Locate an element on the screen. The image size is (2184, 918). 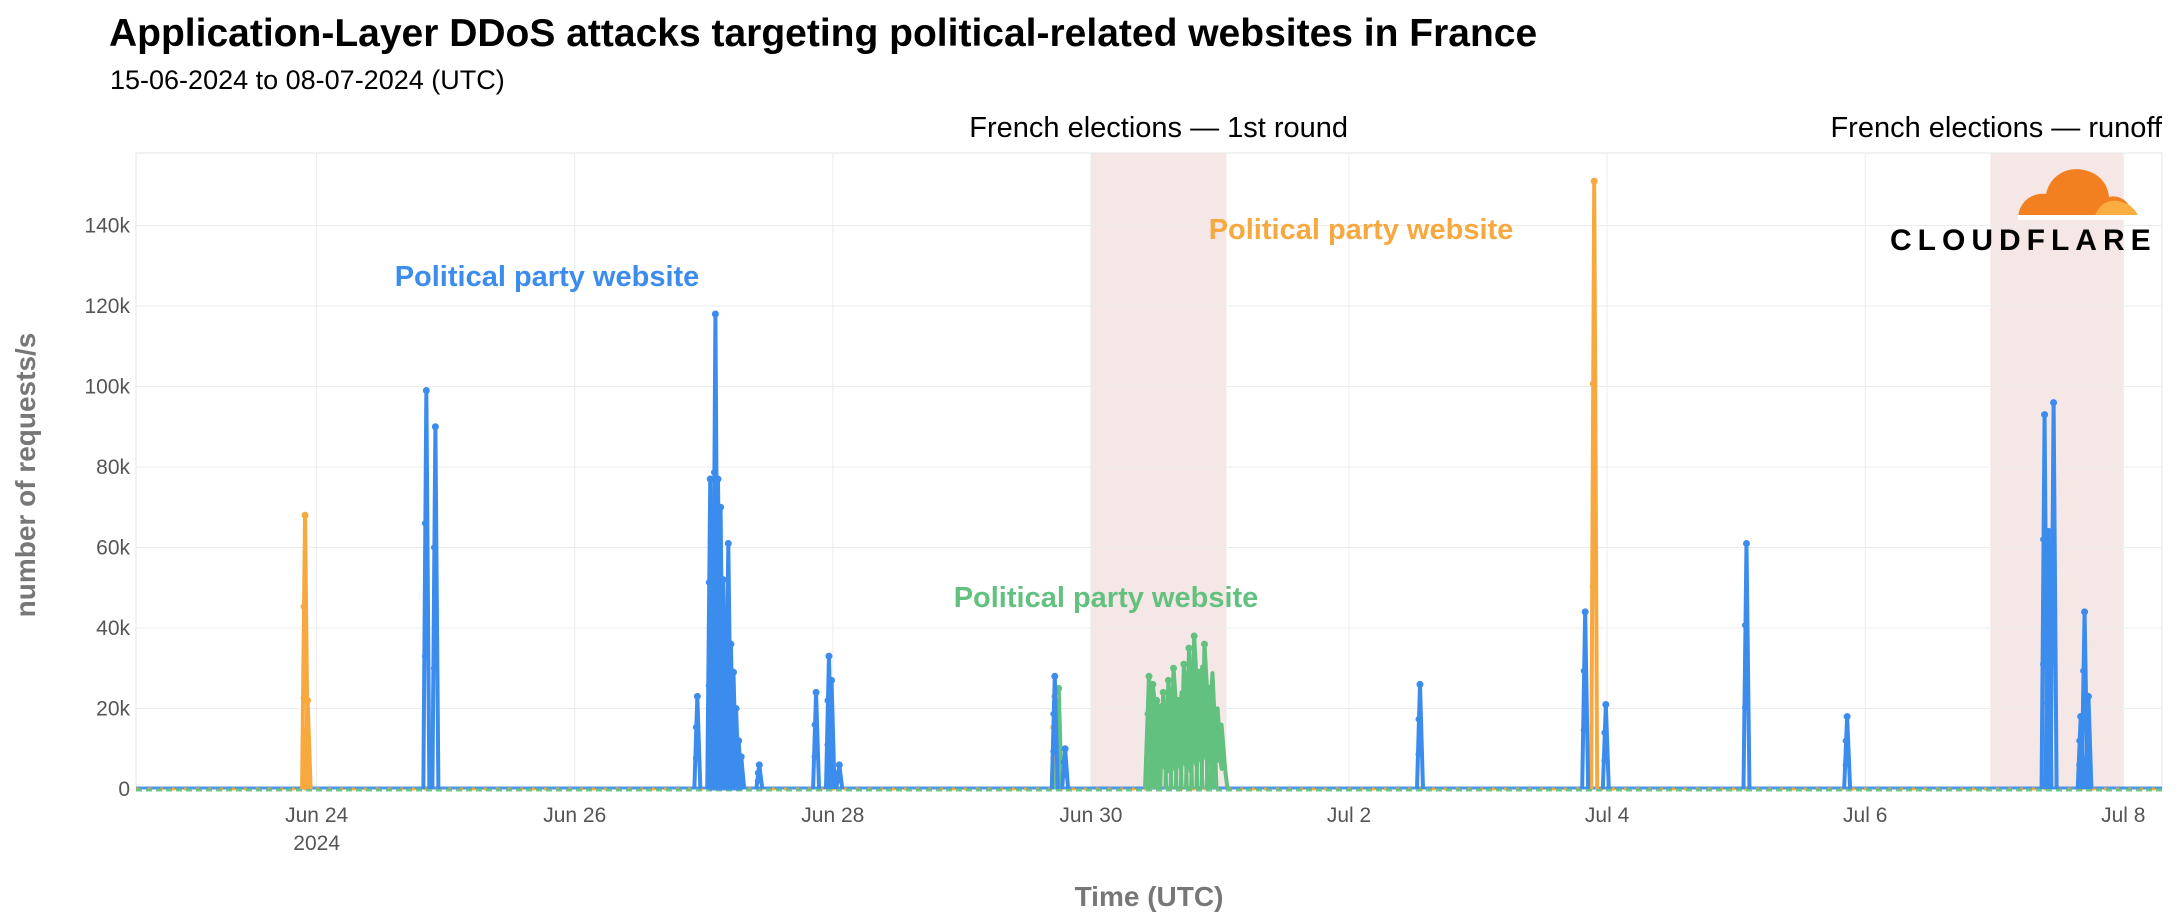
x-tick-label: Jun 28 is located at coordinates (832, 815).